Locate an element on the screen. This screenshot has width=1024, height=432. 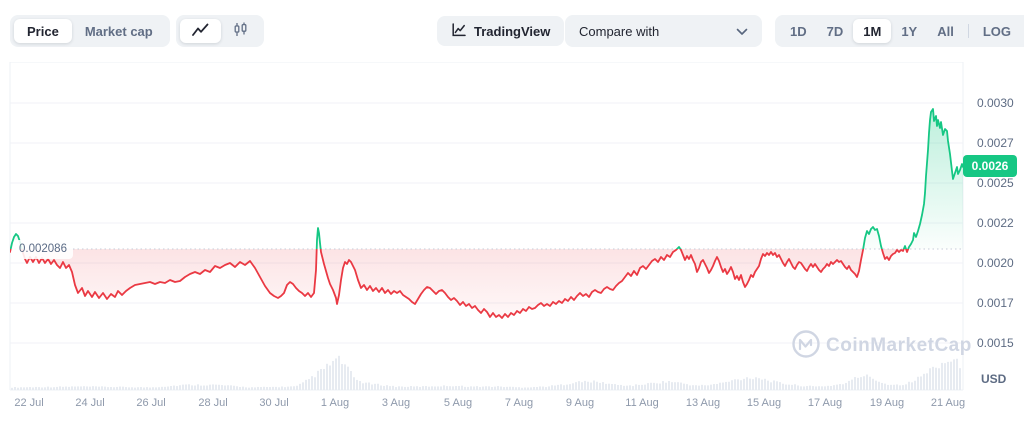
x-axis-tick-label: 17 Aug is located at coordinates (825, 403).